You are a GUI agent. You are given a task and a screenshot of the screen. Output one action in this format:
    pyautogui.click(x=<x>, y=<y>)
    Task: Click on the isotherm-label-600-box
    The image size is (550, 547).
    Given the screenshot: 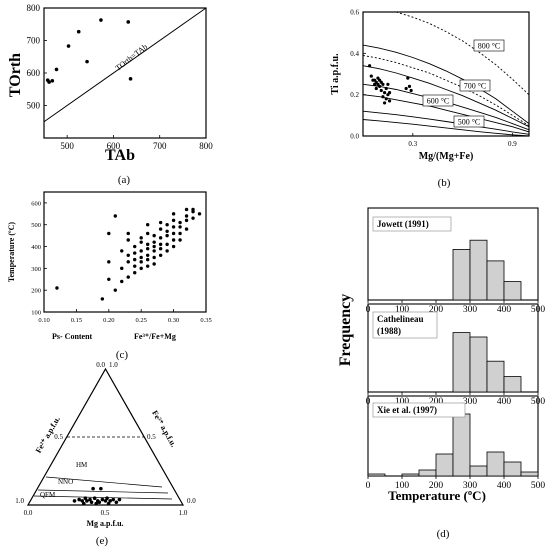 What is the action you would take?
    pyautogui.click(x=438, y=100)
    